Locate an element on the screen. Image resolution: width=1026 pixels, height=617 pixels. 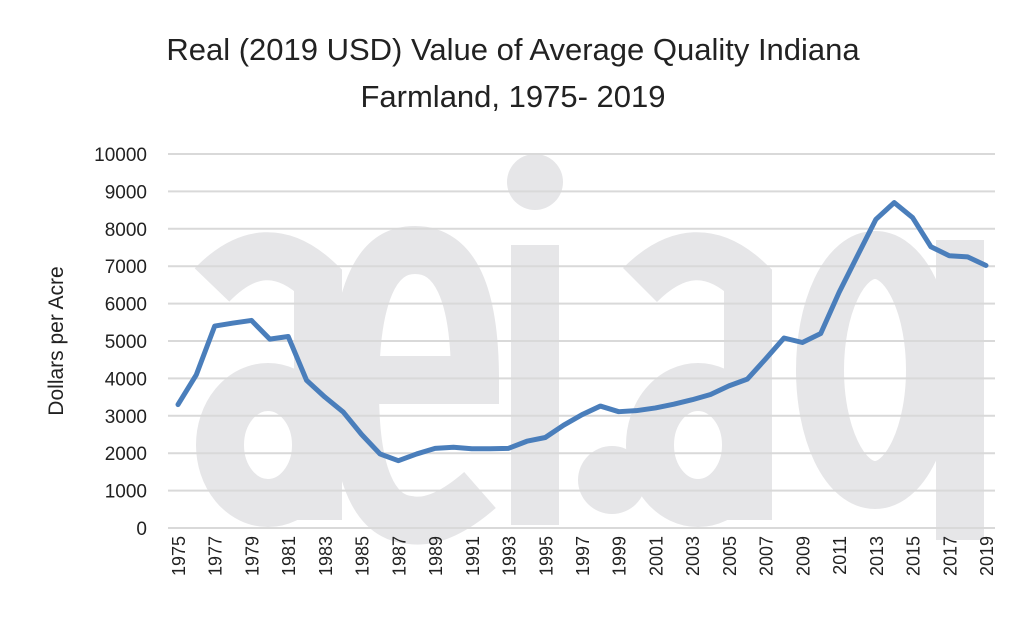
x-tick-label: 2001 is located at coordinates (656, 556).